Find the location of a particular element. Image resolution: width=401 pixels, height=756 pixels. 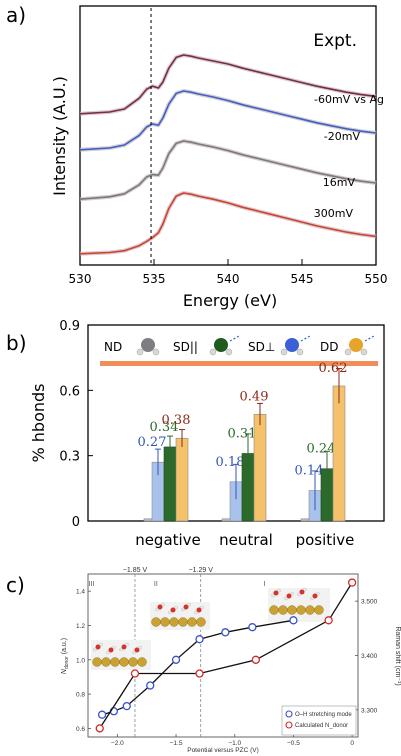

panel-a-x-axis-label: Energy (eV) is located at coordinates (230, 300).